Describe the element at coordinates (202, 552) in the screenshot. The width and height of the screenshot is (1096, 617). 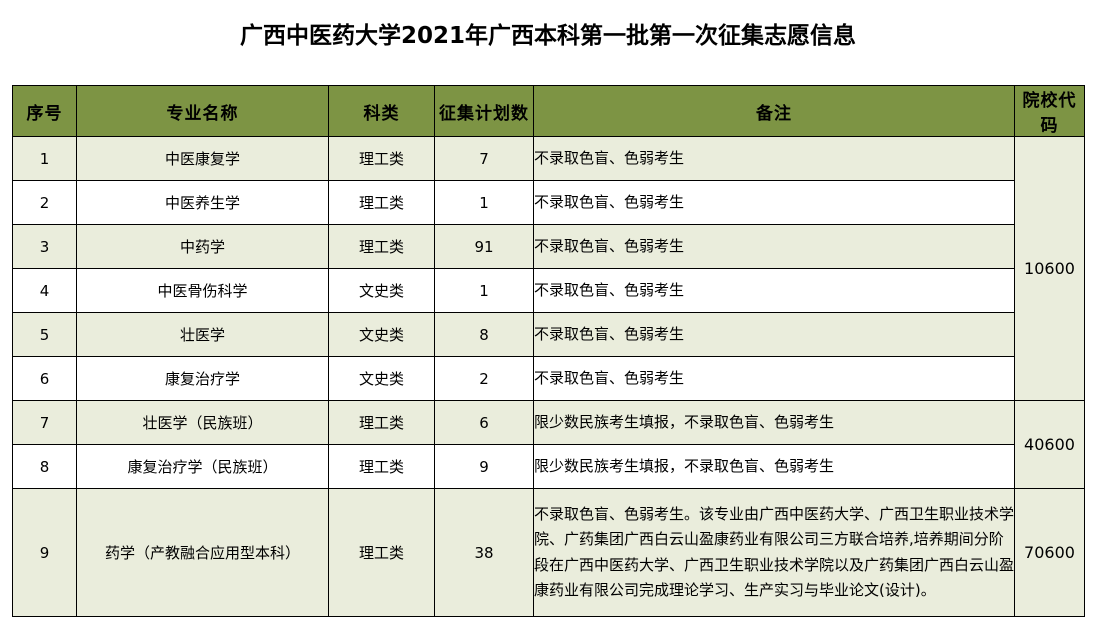
I see `cell-major: 药学（产教融合应用型本科）` at that location.